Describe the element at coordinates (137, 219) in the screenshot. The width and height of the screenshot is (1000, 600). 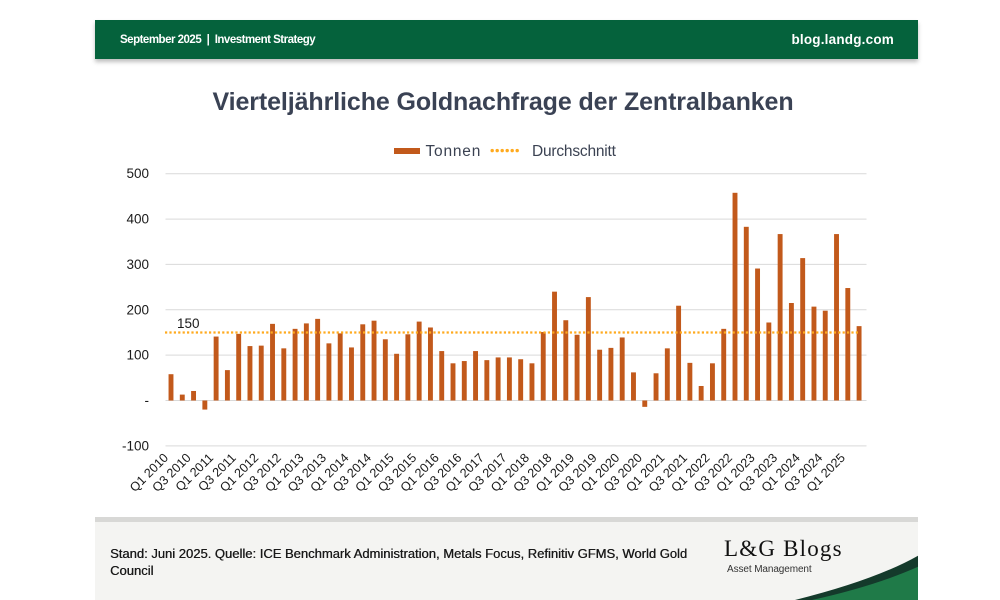
I see `svg-text: 400` at that location.